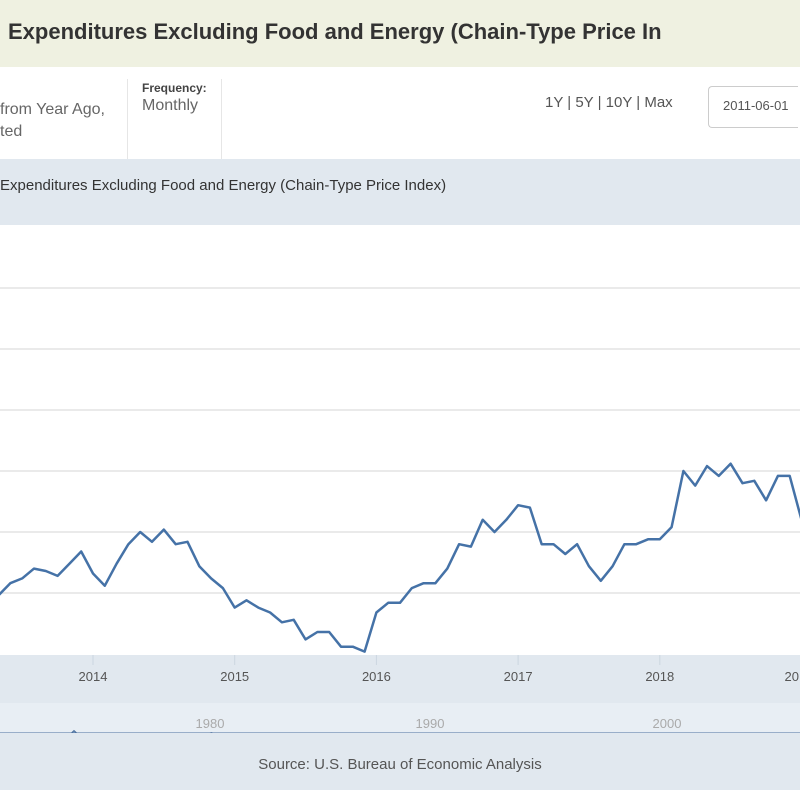  I want to click on units-line: ted, so click(11, 131).